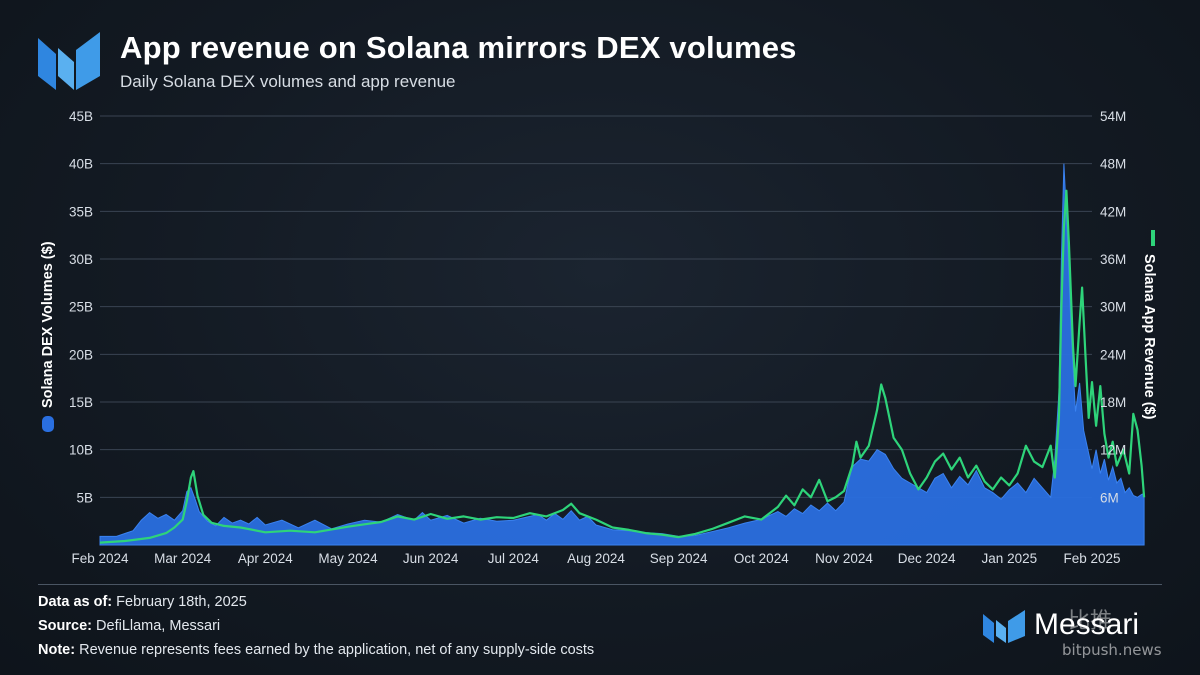 Image resolution: width=1200 pixels, height=675 pixels. I want to click on legend-volume-swatch, so click(48, 424).